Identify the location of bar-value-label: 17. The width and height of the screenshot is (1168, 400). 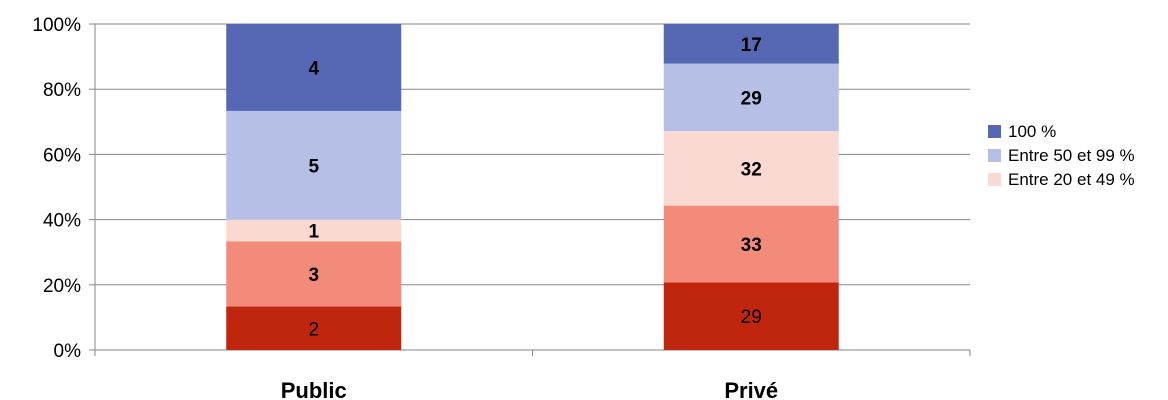
(751, 45).